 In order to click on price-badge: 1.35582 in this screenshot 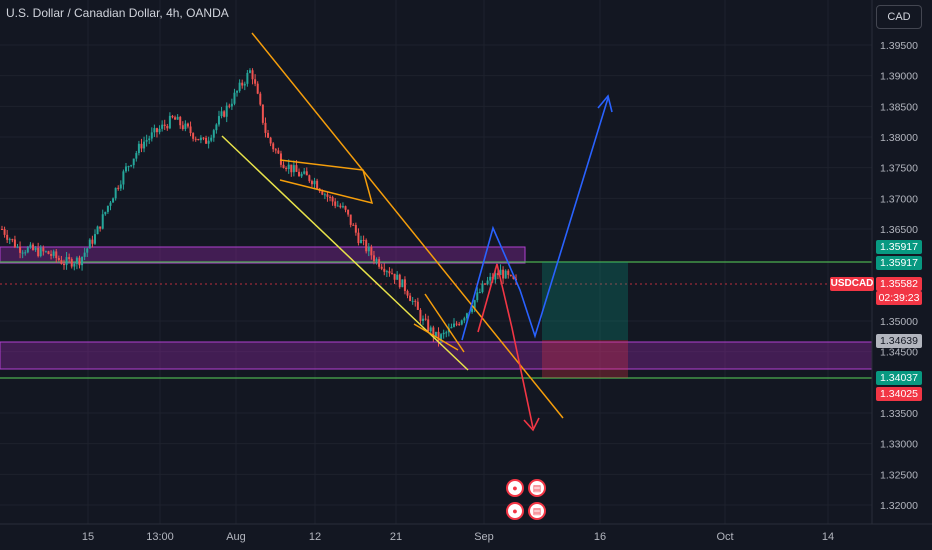, I will do `click(899, 284)`.